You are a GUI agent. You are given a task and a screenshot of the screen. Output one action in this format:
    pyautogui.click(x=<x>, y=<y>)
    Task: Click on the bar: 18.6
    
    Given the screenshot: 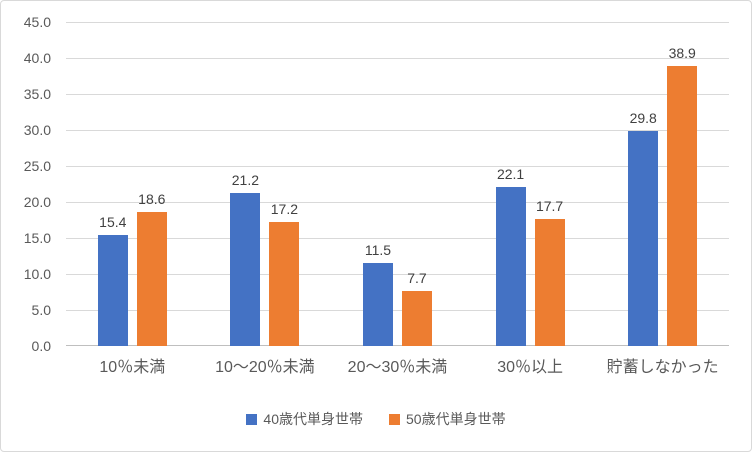 What is the action you would take?
    pyautogui.click(x=151, y=268)
    